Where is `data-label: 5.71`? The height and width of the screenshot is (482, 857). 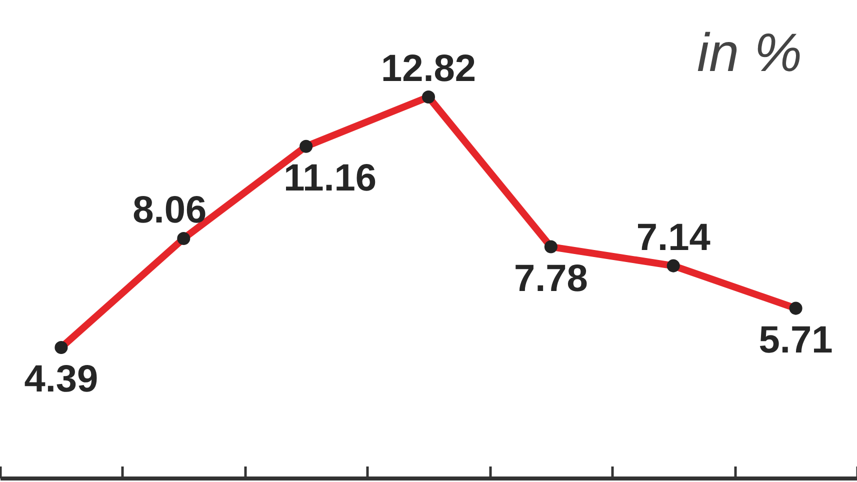 data-label: 5.71 is located at coordinates (795, 340).